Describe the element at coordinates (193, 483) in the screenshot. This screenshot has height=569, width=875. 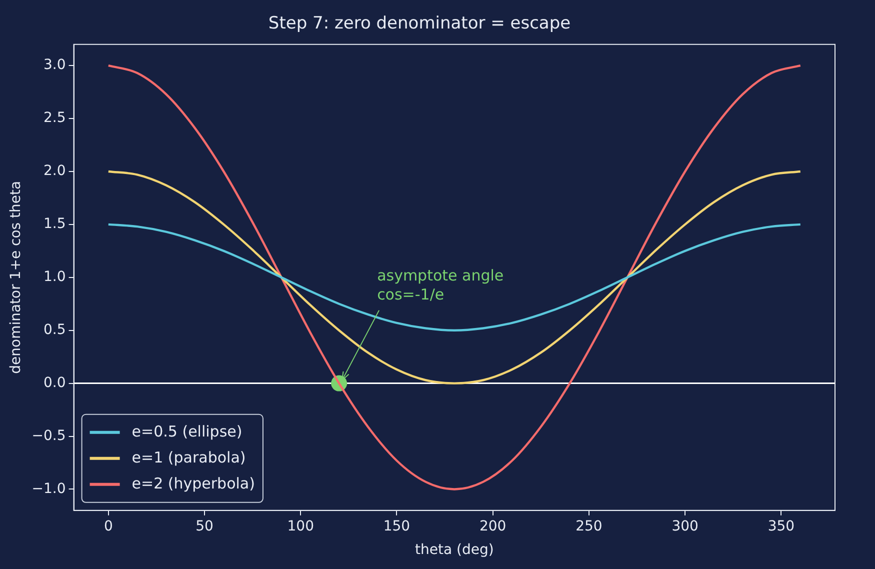
I see `legend-label: e=2 (hyperbola)` at that location.